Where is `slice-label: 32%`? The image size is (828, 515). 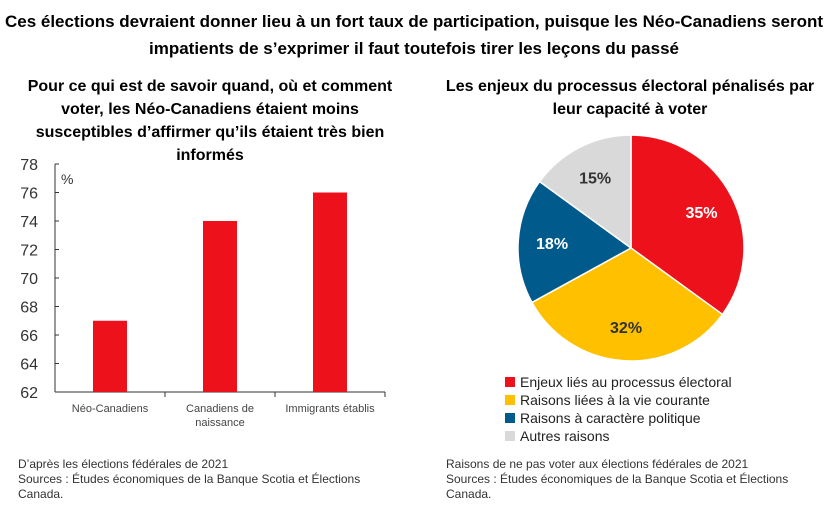
slice-label: 32% is located at coordinates (626, 328).